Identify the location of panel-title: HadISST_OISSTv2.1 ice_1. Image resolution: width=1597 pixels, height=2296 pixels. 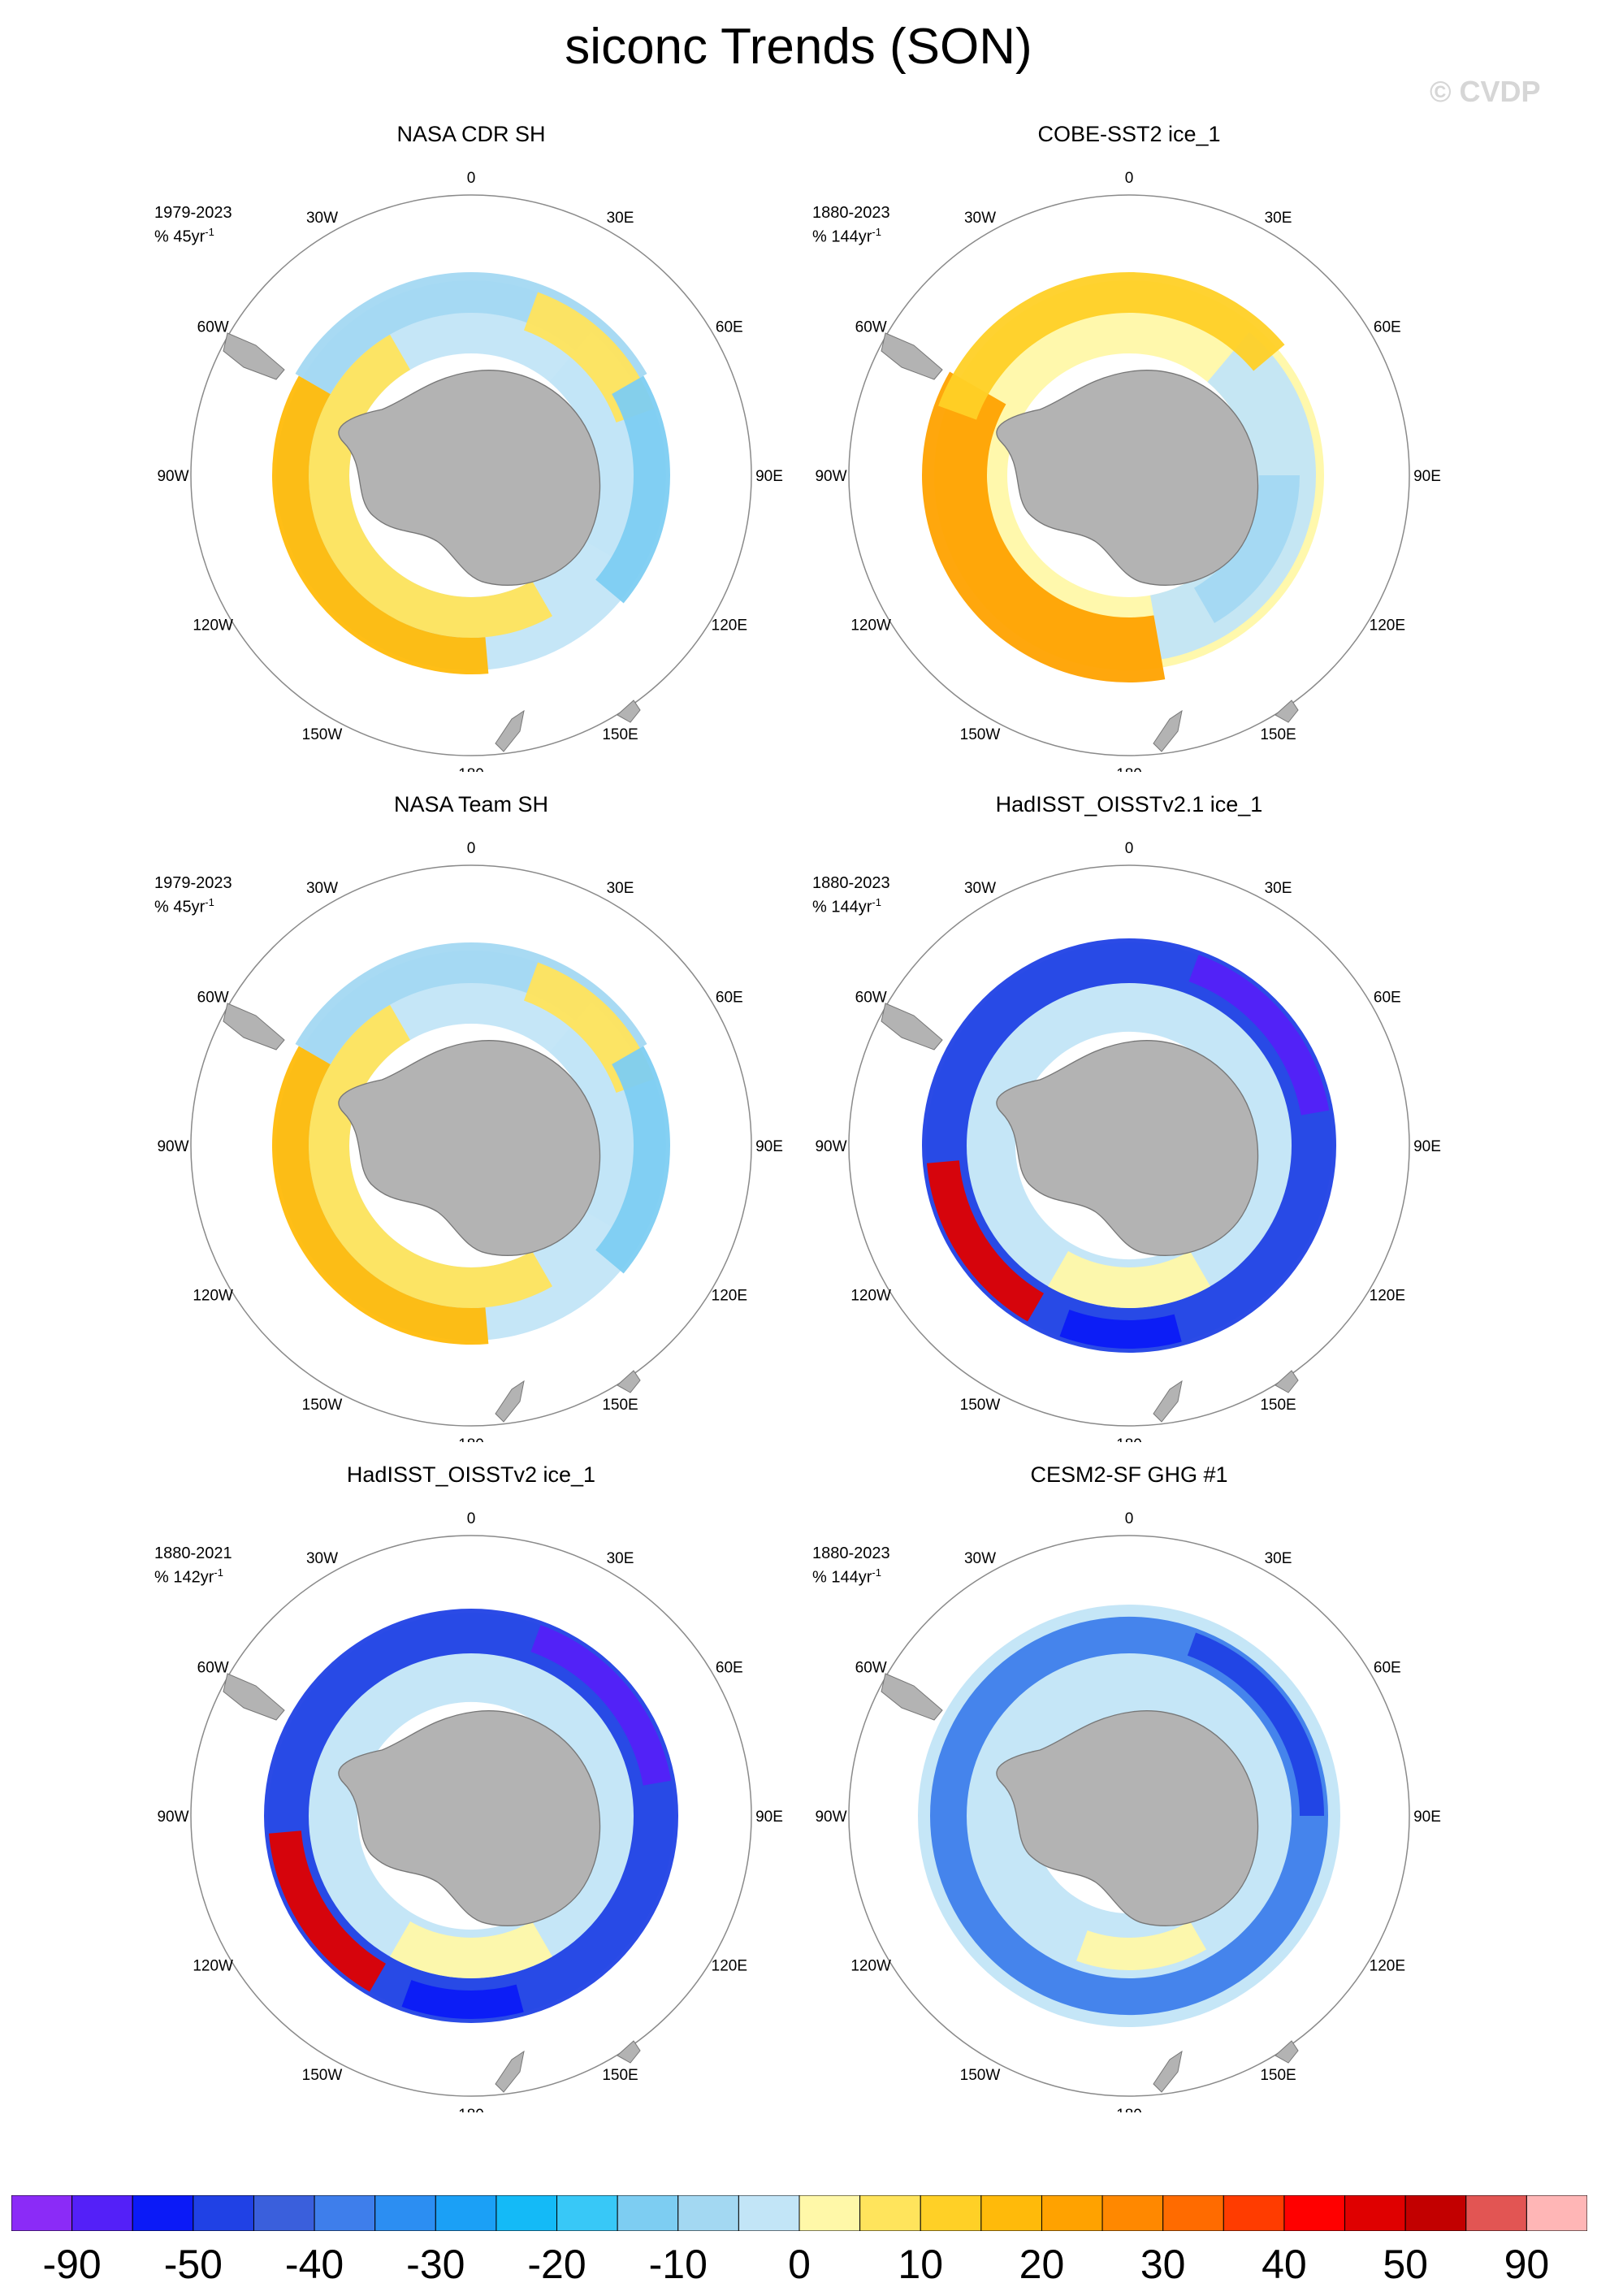
(1129, 804).